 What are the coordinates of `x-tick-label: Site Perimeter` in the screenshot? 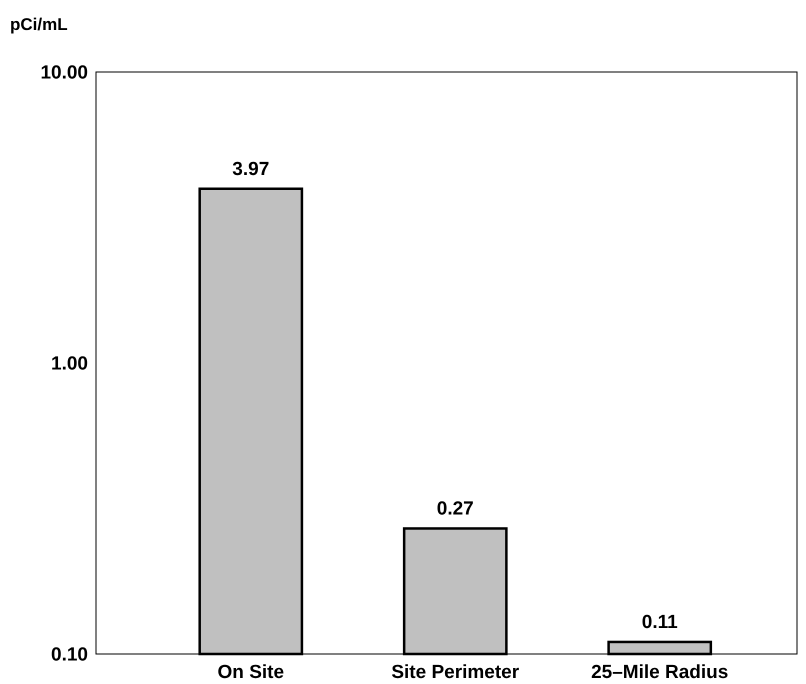 It's located at (455, 672).